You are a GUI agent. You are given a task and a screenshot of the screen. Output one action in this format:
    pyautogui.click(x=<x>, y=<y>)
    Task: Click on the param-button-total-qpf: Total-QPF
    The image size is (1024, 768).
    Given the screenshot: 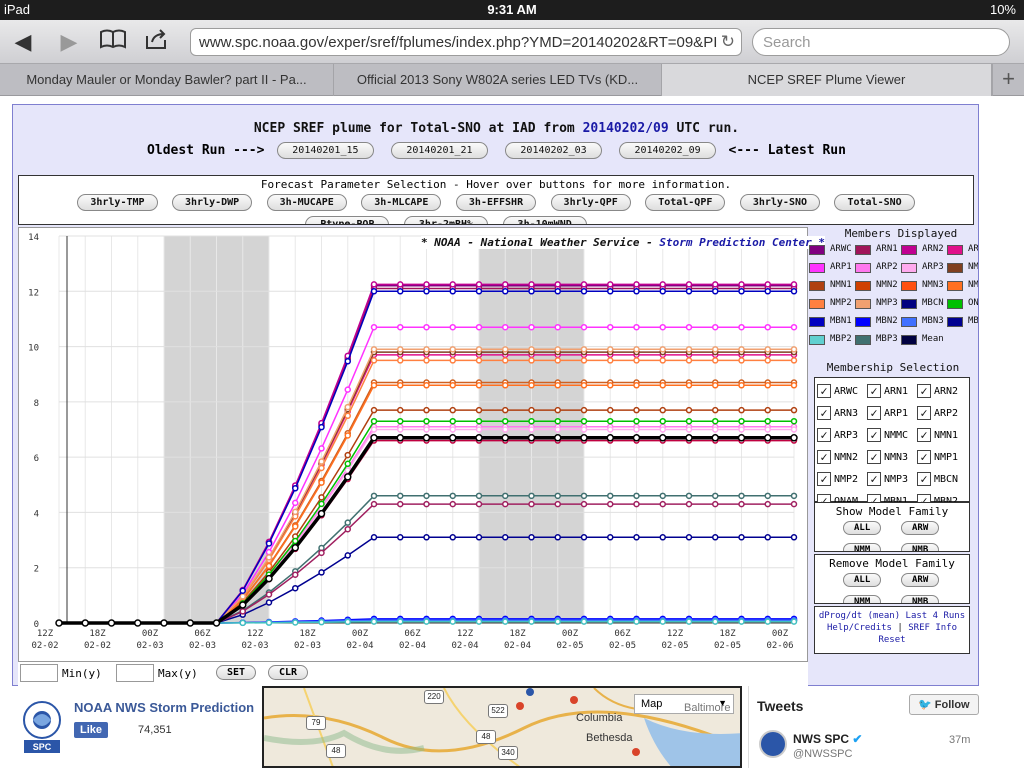 What is the action you would take?
    pyautogui.click(x=685, y=203)
    